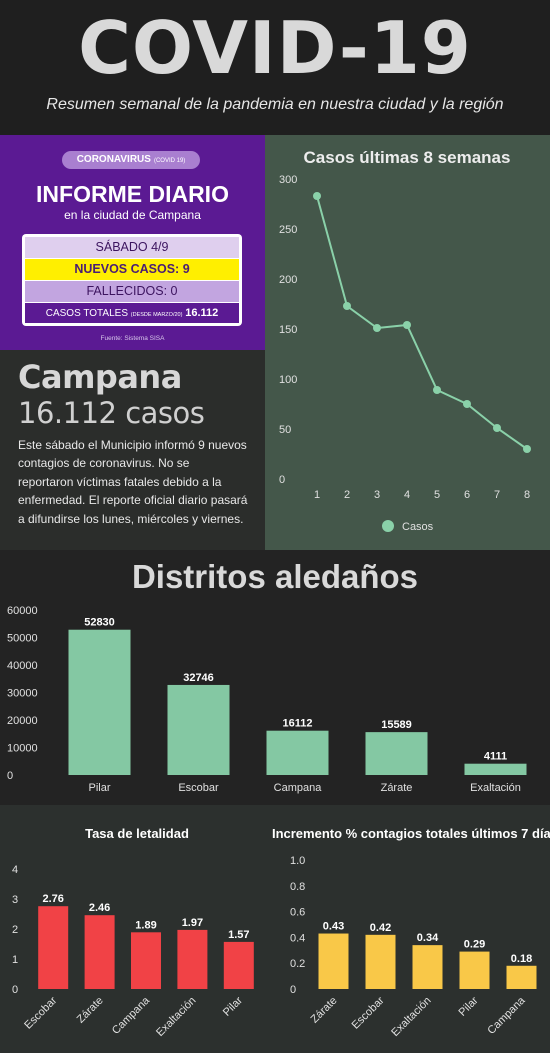  I want to click on y-tick-label: 40000, so click(22, 666).